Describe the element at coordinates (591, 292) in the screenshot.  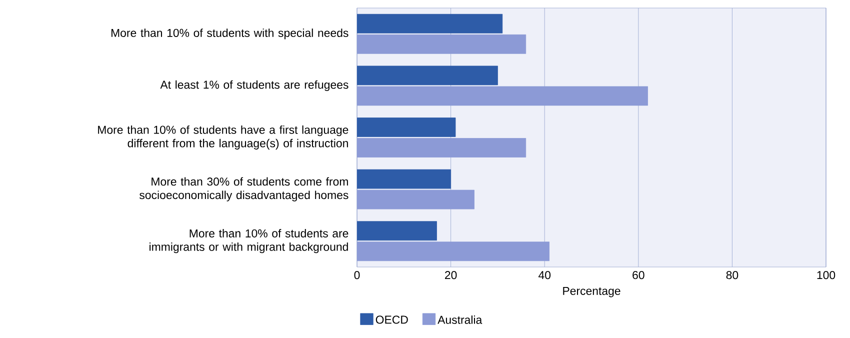
I see `x-axis-title: Percentage` at that location.